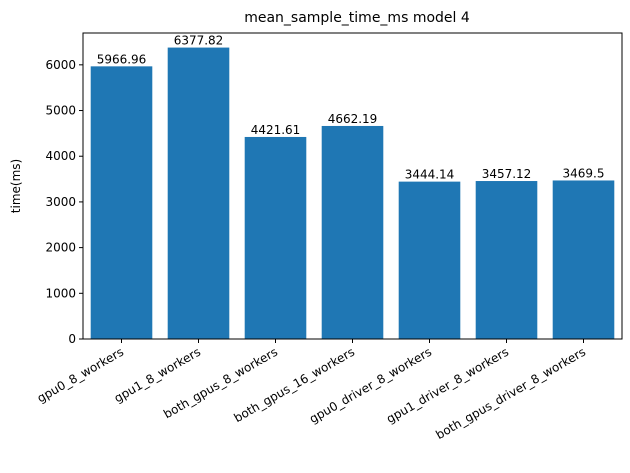  I want to click on y-axis: 0 1000 2000 3000 4000 5000 6000, so click(64, 202).